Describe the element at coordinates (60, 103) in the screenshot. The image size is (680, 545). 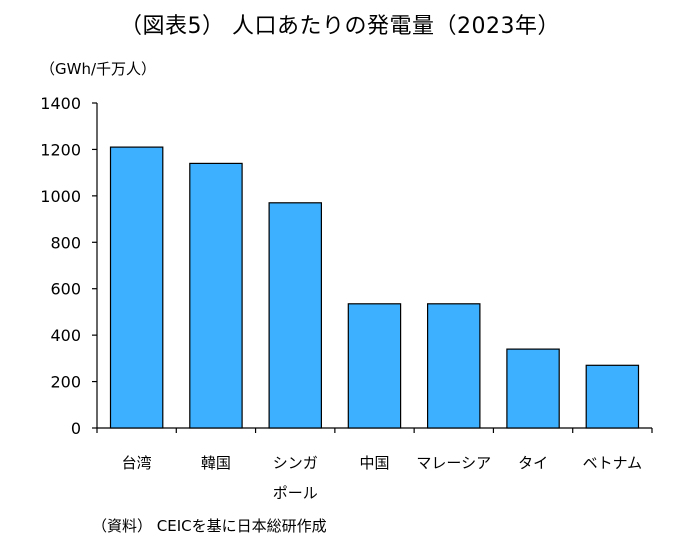
I see `y-tick-label-1400: 1400` at that location.